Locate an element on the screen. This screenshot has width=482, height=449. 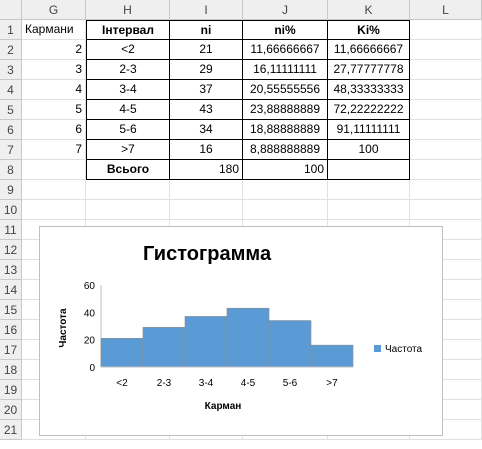
total-label-cell: Всього is located at coordinates (128, 170).